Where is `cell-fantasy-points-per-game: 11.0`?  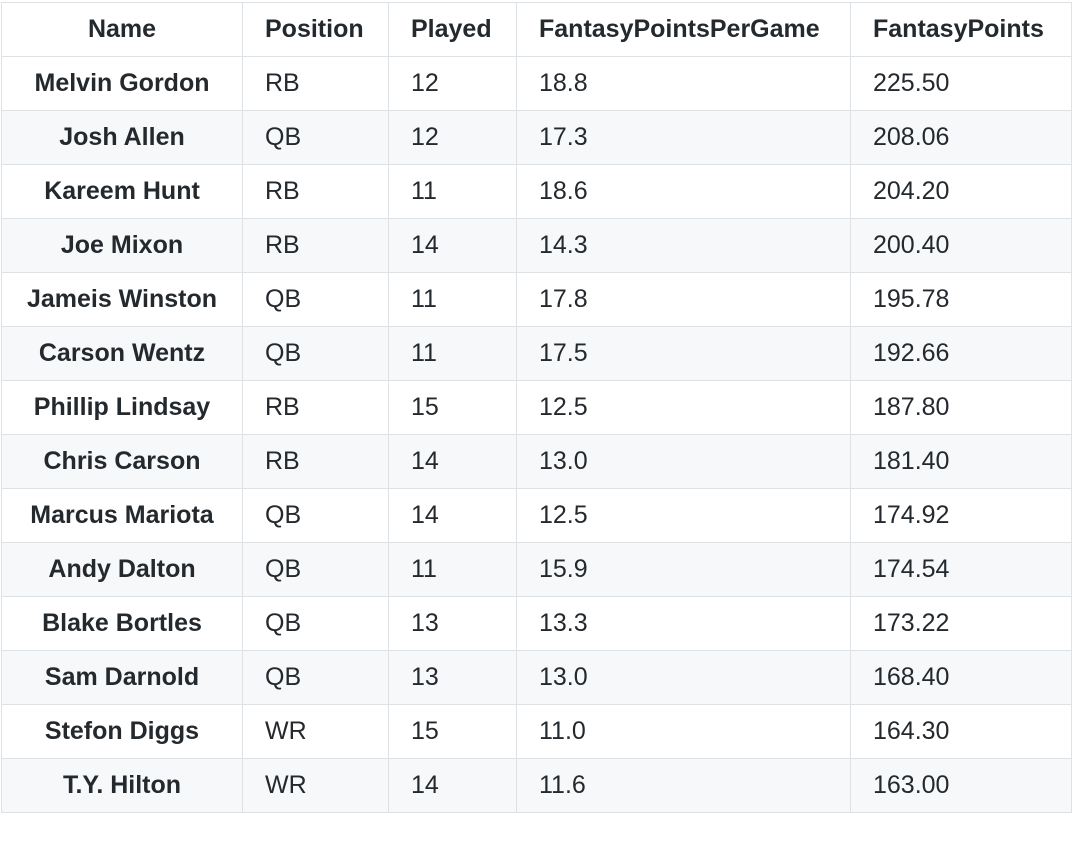
cell-fantasy-points-per-game: 11.0 is located at coordinates (683, 731).